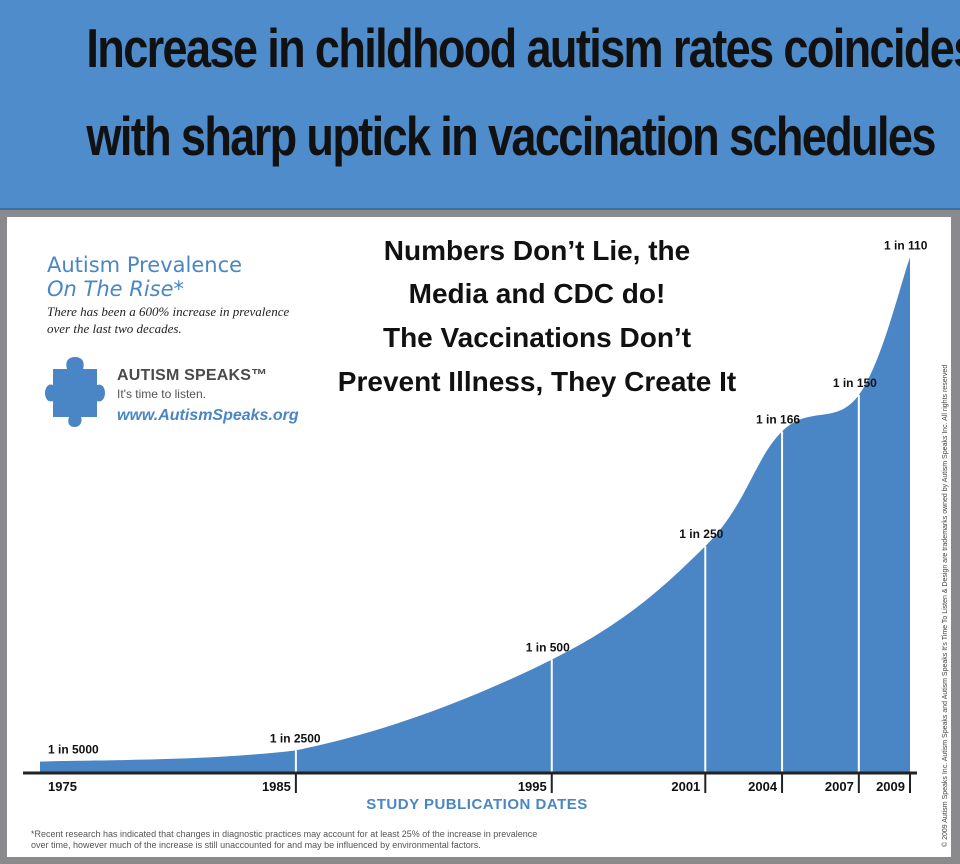 The image size is (960, 864). I want to click on x-tick-label-2001: 2001, so click(685, 786).